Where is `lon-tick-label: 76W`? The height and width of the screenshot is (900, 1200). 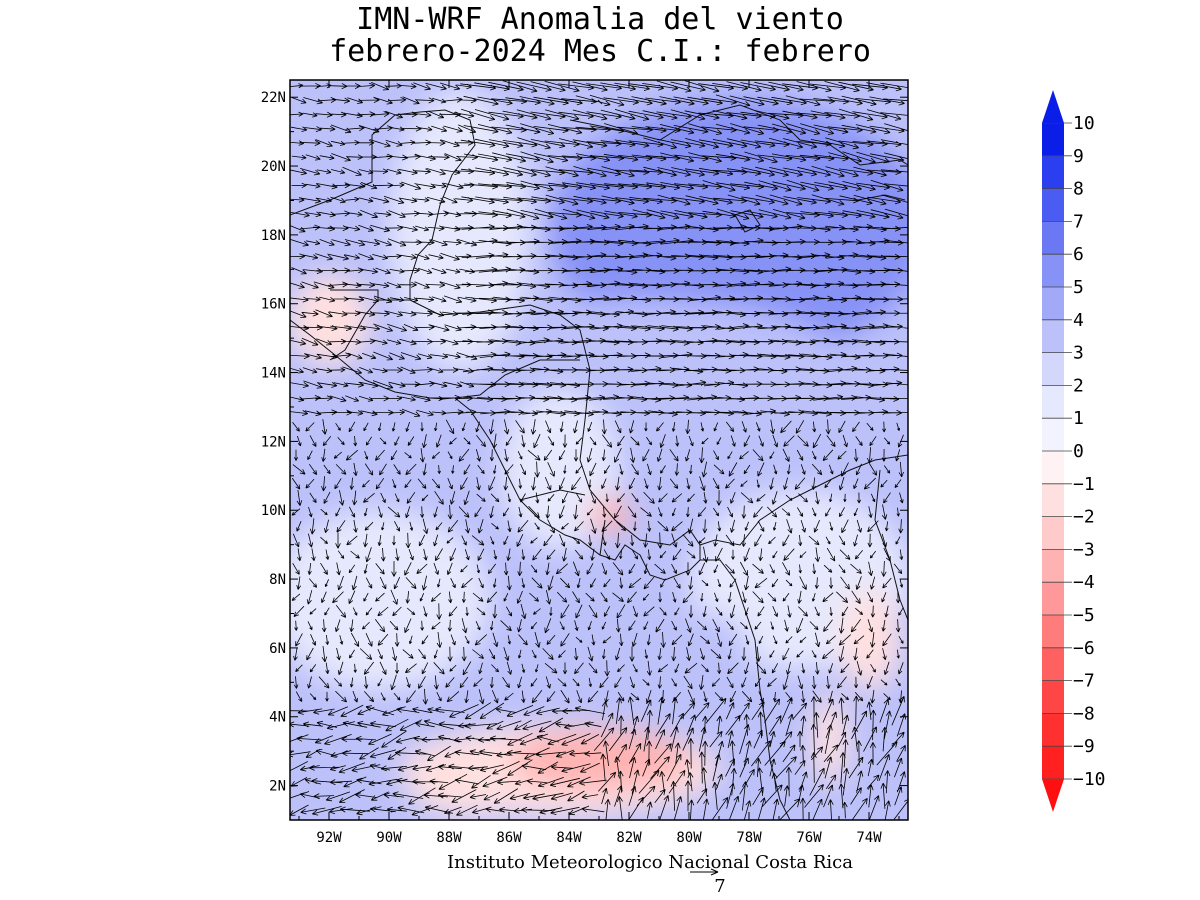 lon-tick-label: 76W is located at coordinates (809, 838).